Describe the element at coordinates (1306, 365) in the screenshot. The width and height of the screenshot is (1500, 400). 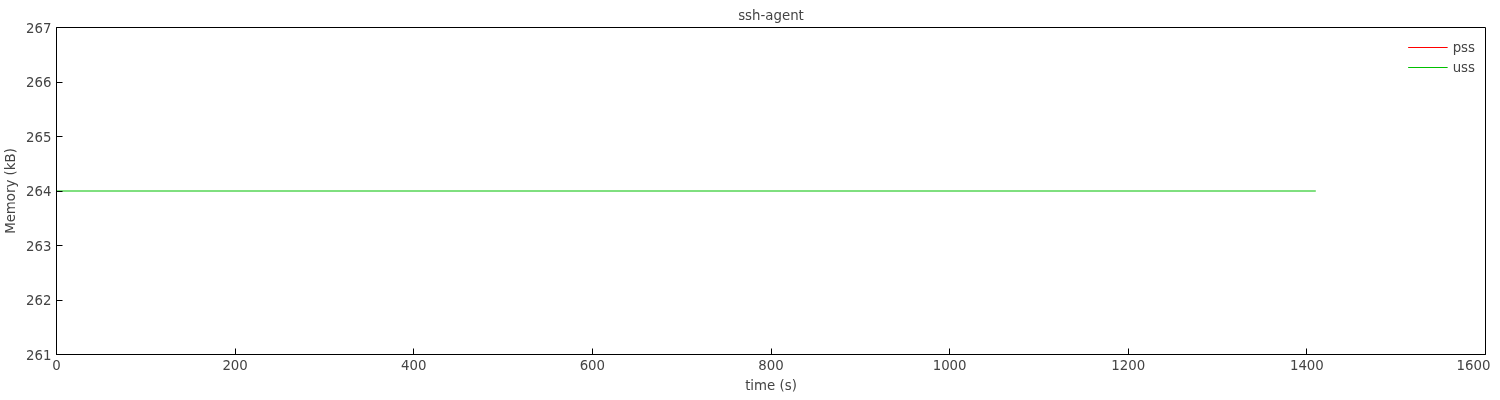
I see `x-tick-label: 1400` at that location.